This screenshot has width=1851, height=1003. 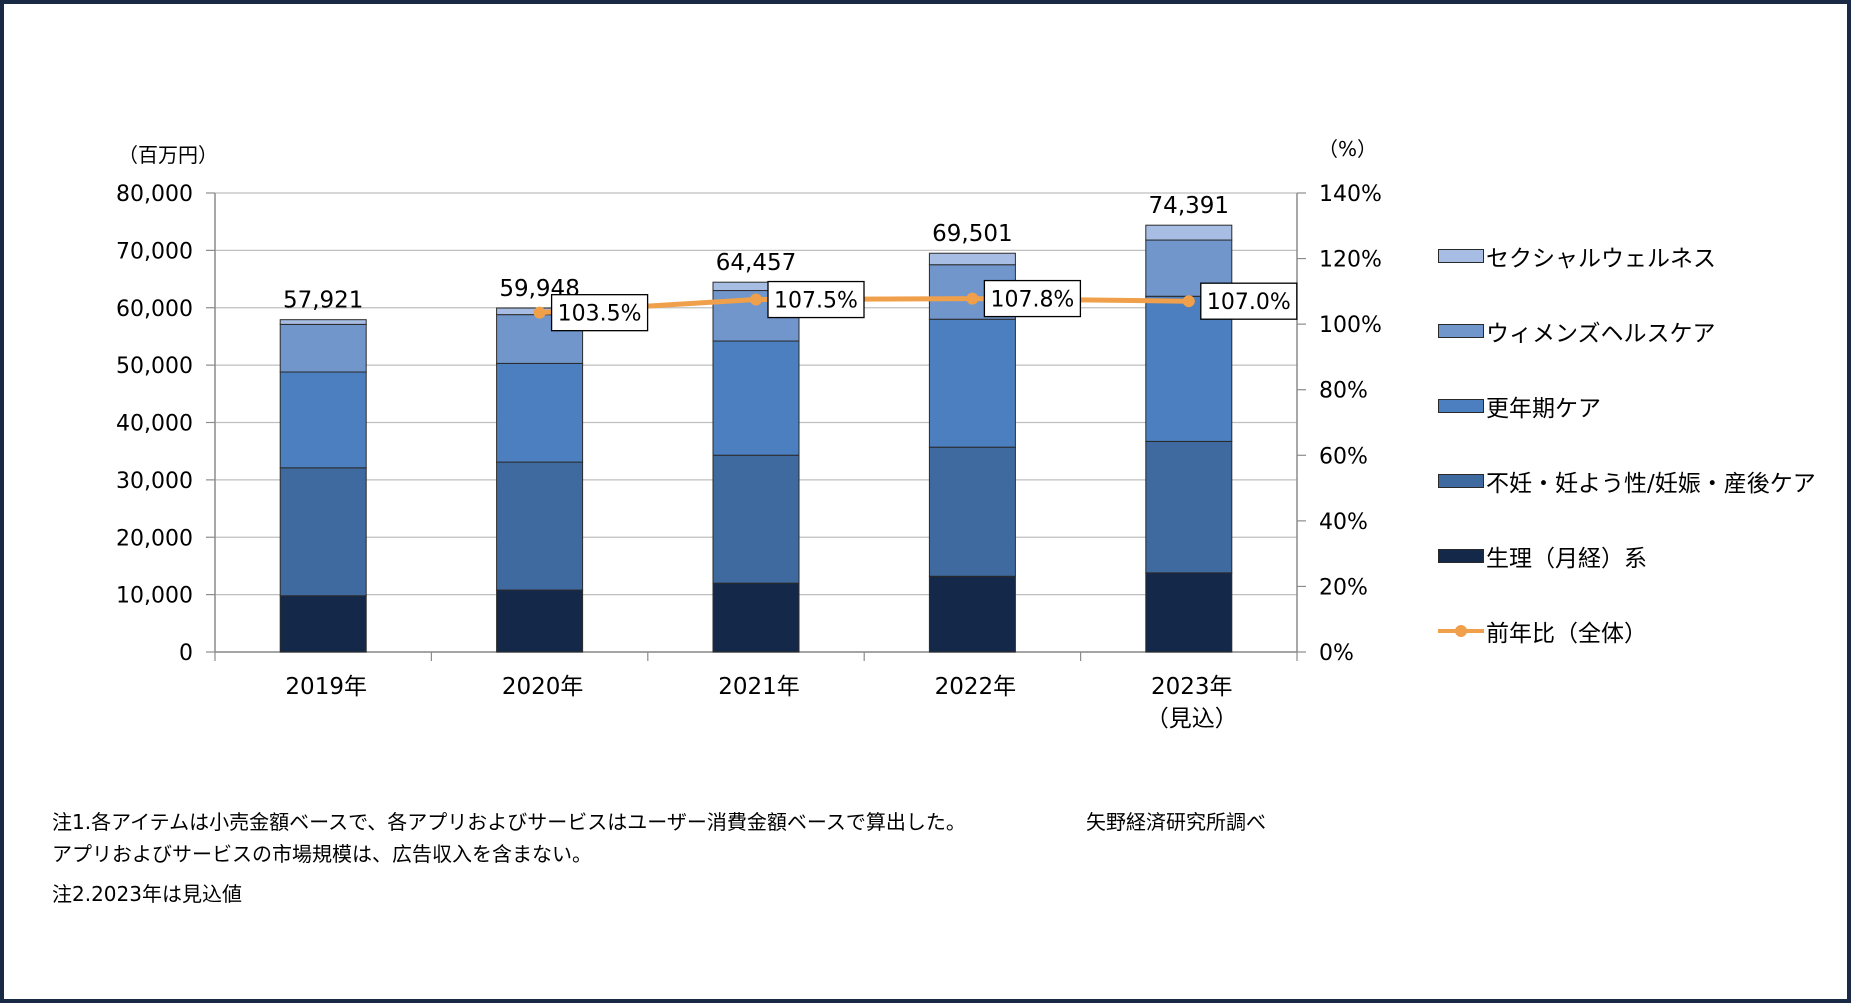 I want to click on yoy-data-label: 103.5%, so click(x=600, y=314).